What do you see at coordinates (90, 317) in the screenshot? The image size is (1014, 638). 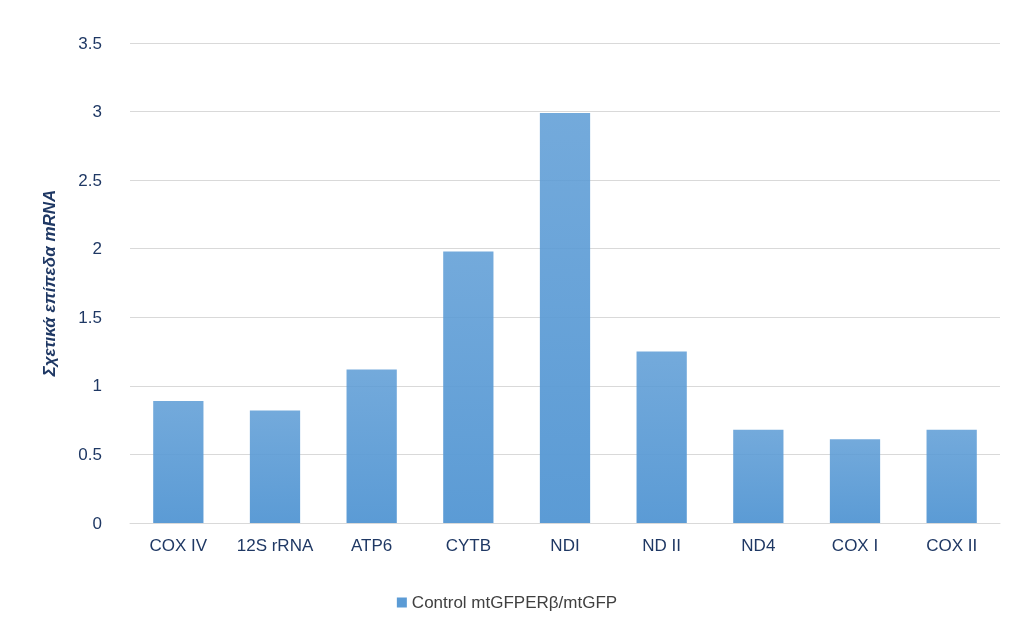 I see `y-tick-label: 1.5` at bounding box center [90, 317].